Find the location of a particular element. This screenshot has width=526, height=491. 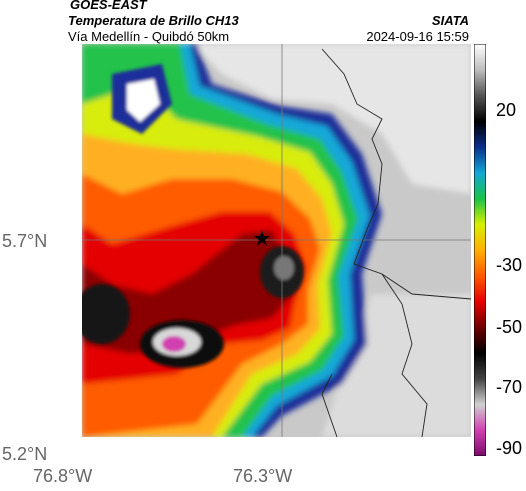

colorbar-tick: -30 is located at coordinates (509, 265).